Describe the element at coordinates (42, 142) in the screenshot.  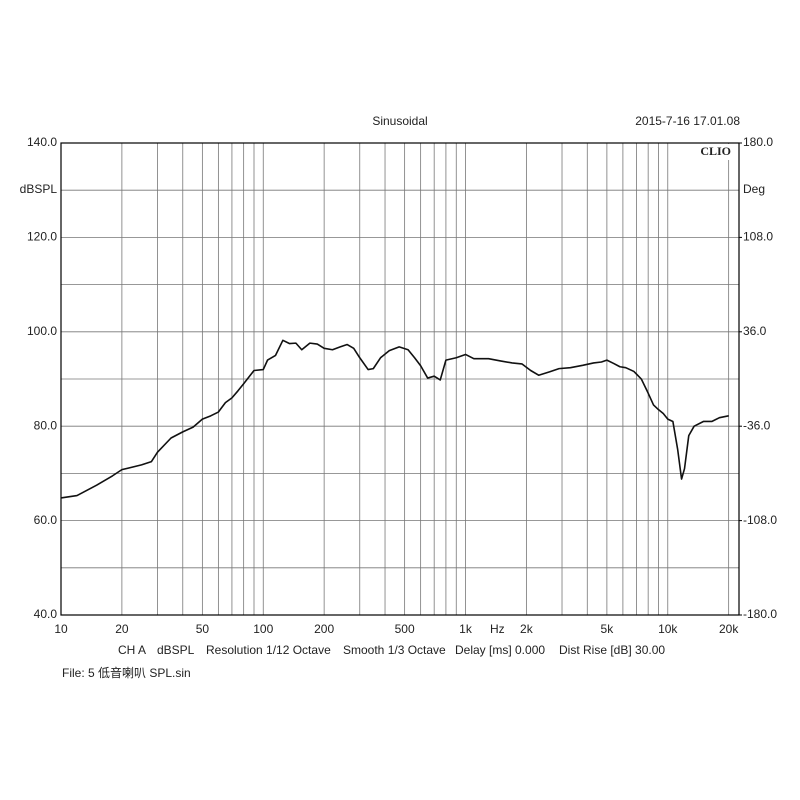
I see `y-tick-label: 140.0` at that location.